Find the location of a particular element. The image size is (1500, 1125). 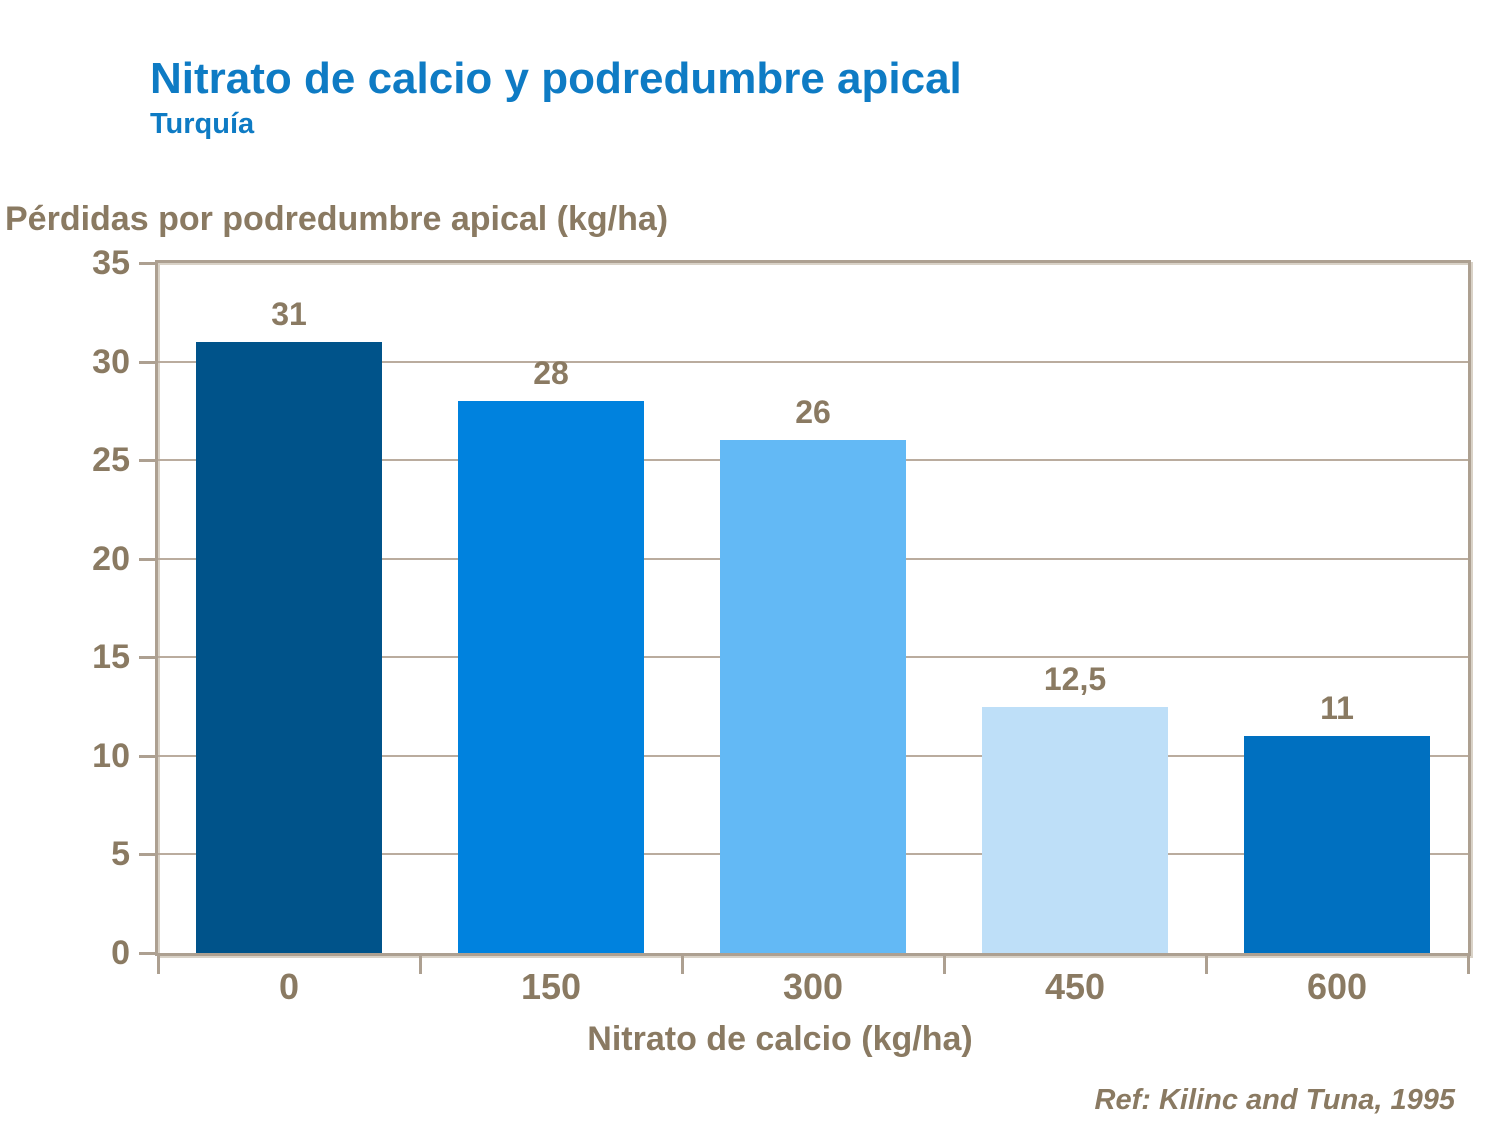

y-tick-label: 15 is located at coordinates (111, 657).